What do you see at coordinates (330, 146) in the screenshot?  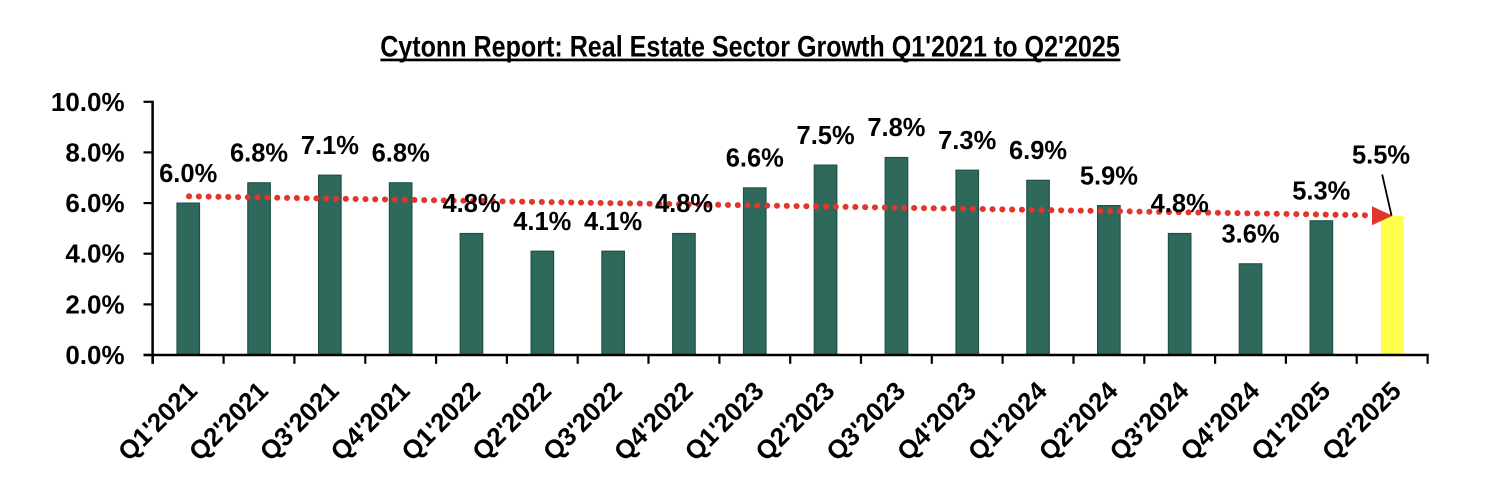 I see `svg-text: 7.1%` at bounding box center [330, 146].